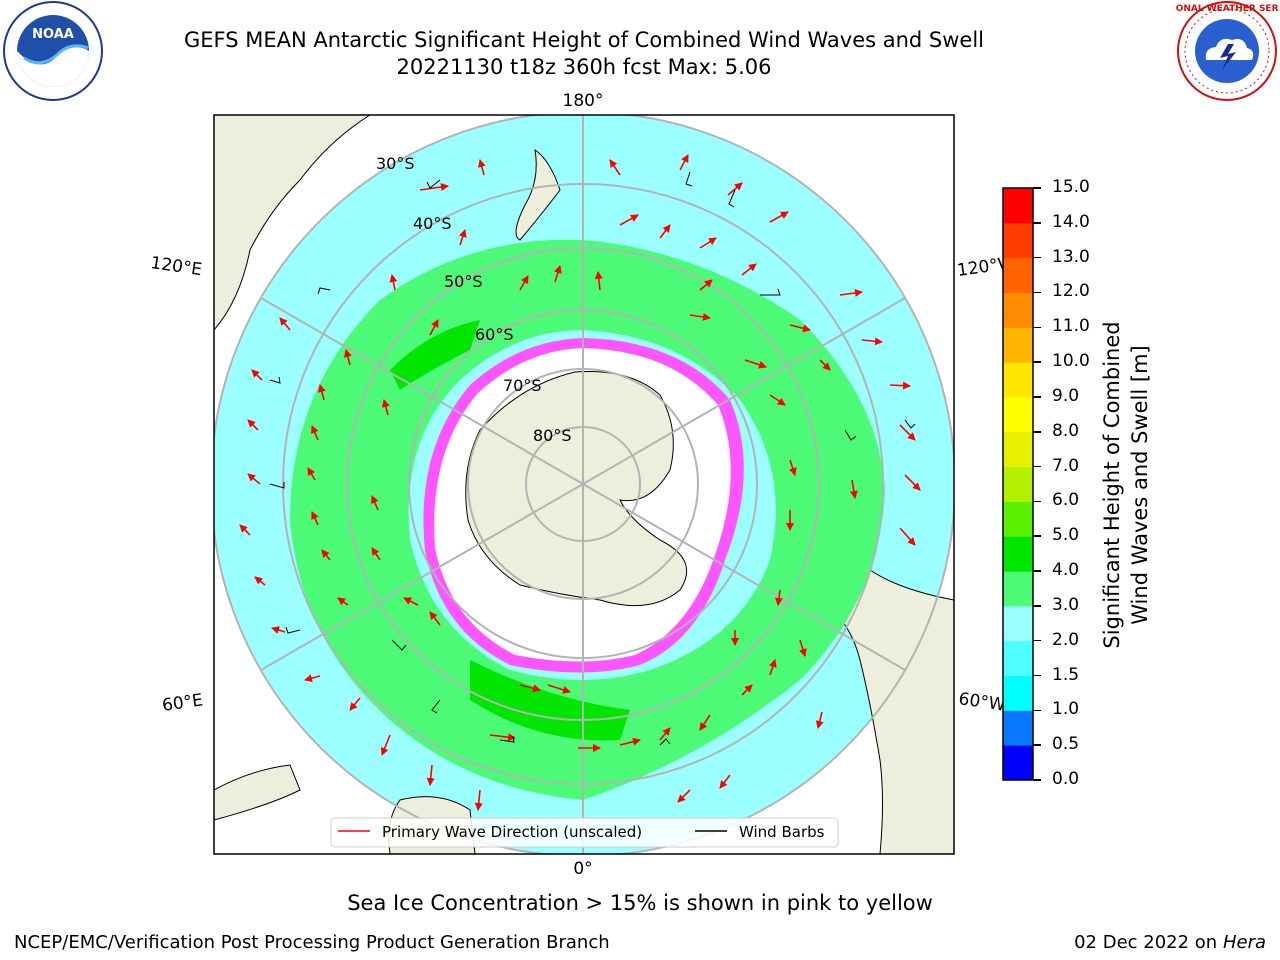 The image size is (1280, 960). I want to click on colorbar-tick-label: 3.0, so click(1066, 604).